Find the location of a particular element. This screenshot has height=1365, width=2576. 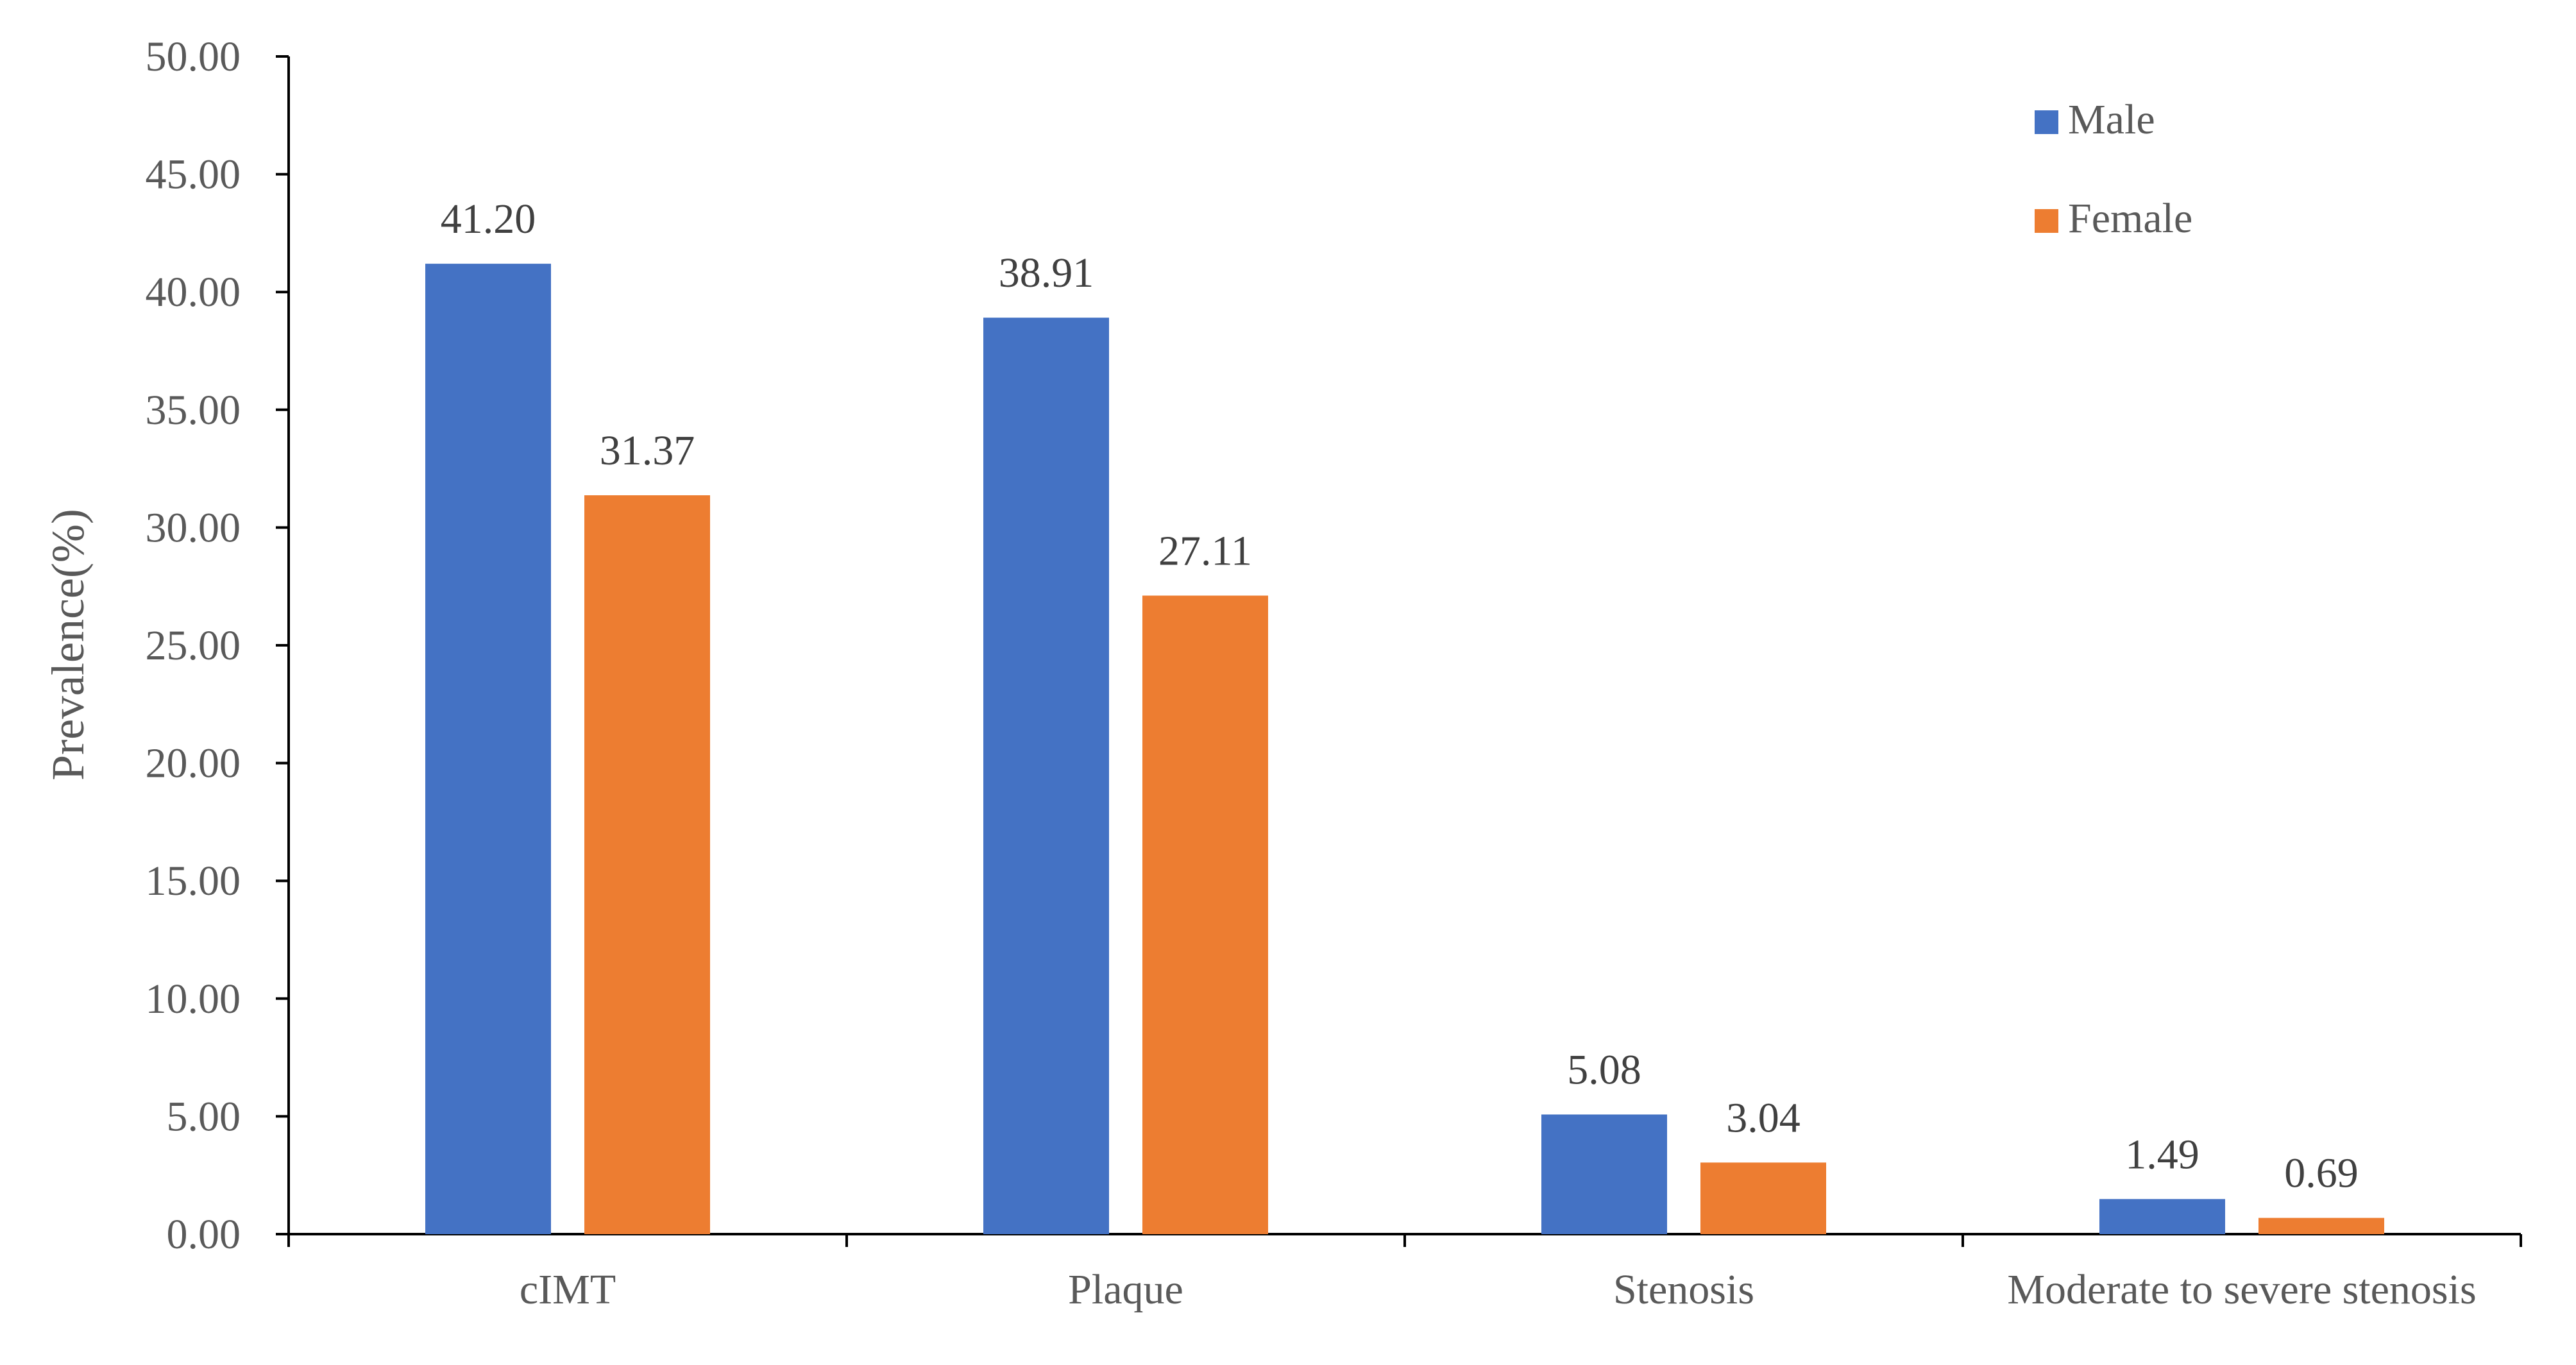

y-tick-label: 25.00 is located at coordinates (193, 645).